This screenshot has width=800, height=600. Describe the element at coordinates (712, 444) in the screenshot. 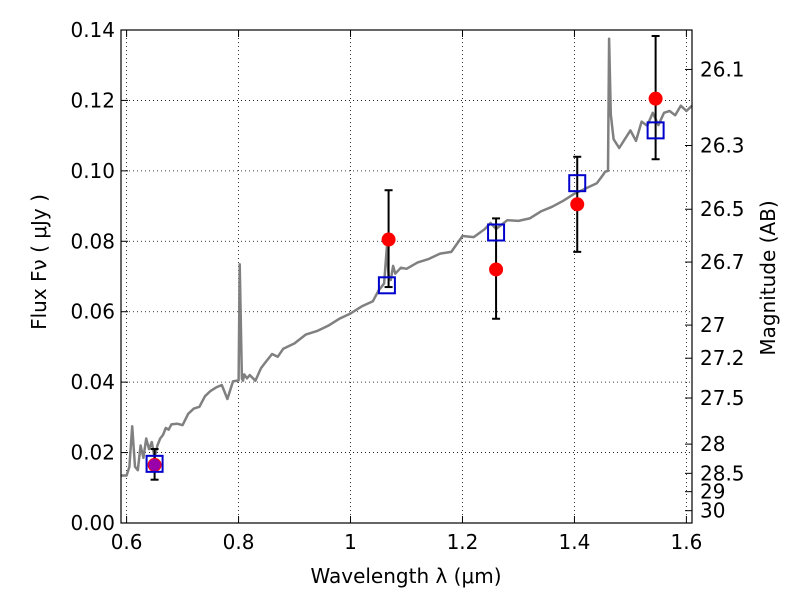

I see `y2-tick-label: 28` at that location.